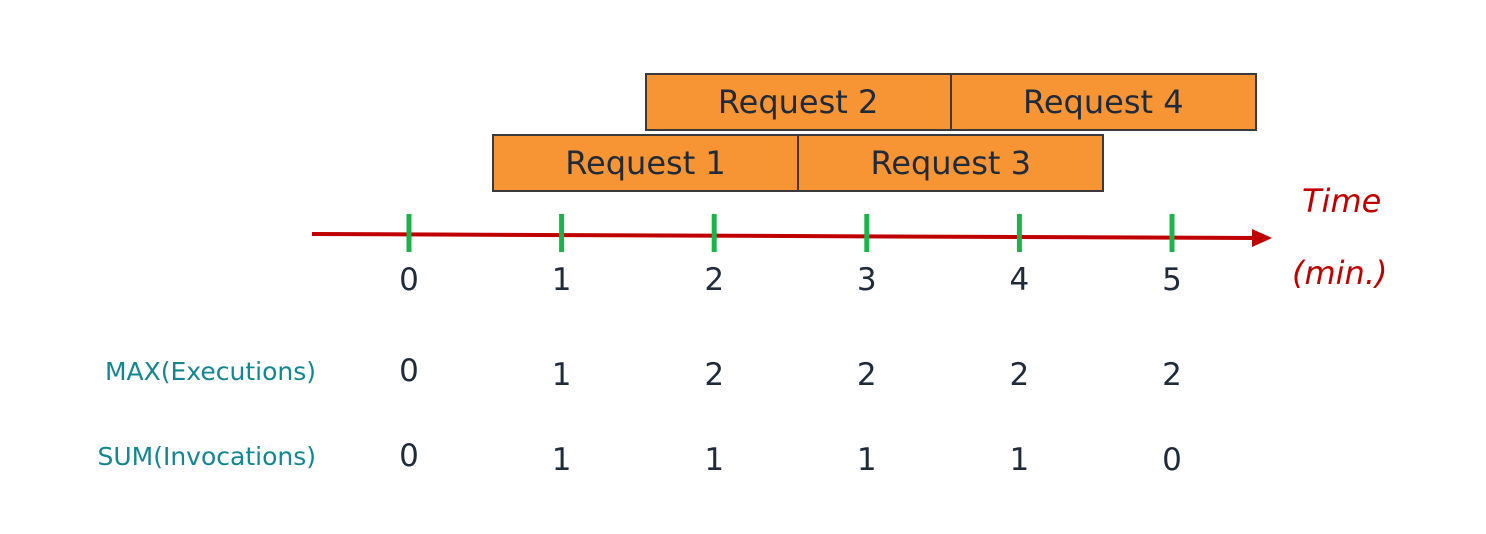  I want to click on tick-marks, so click(790, 233).